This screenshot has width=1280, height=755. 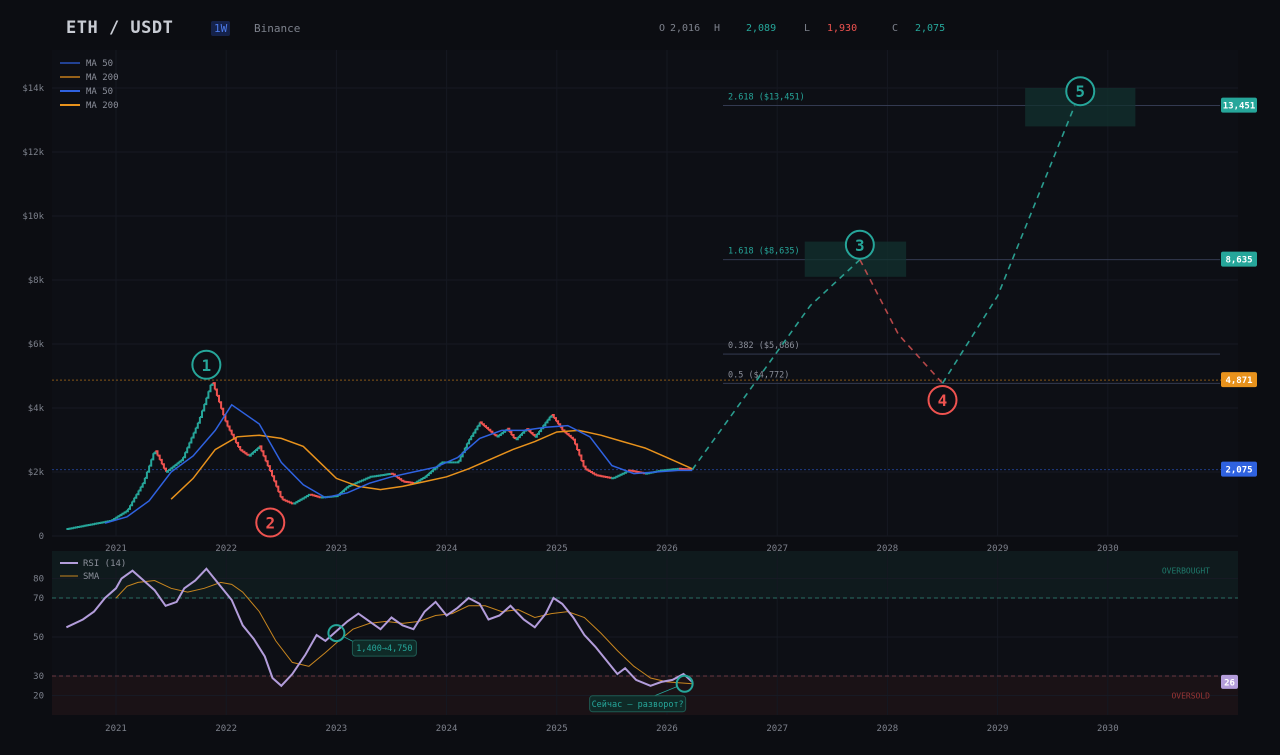 I want to click on exchange-label: Binance, so click(x=277, y=28).